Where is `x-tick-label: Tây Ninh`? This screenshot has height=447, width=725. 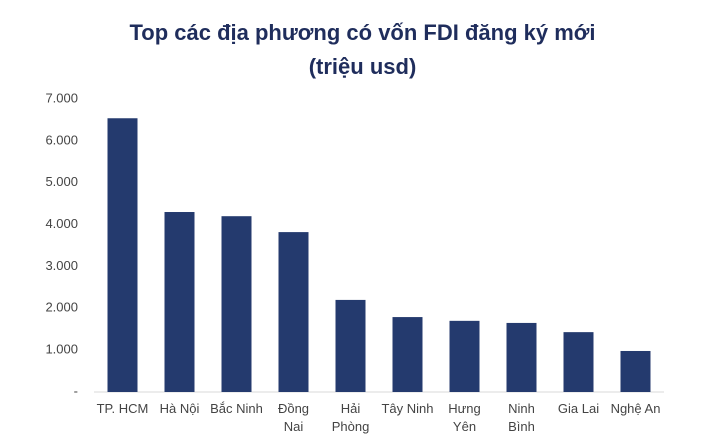
x-tick-label: Tây Ninh is located at coordinates (407, 408).